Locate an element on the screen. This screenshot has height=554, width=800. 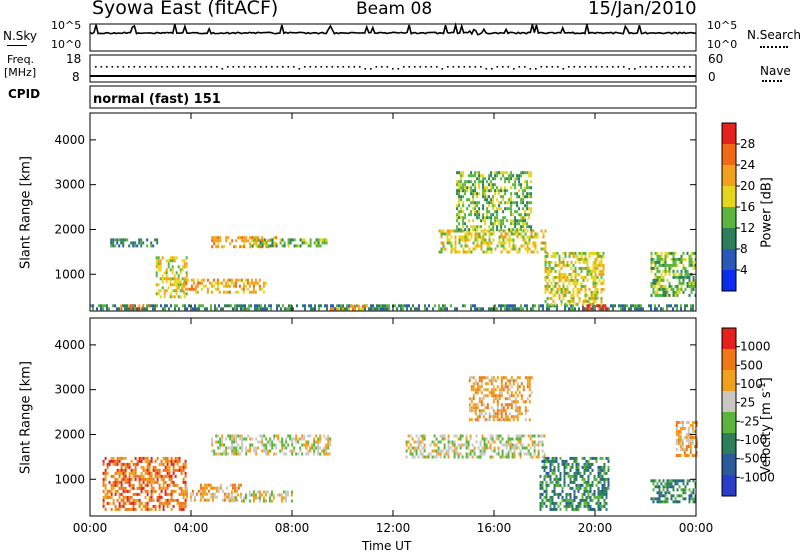
y-tick-label: 4000 is located at coordinates (69, 345).